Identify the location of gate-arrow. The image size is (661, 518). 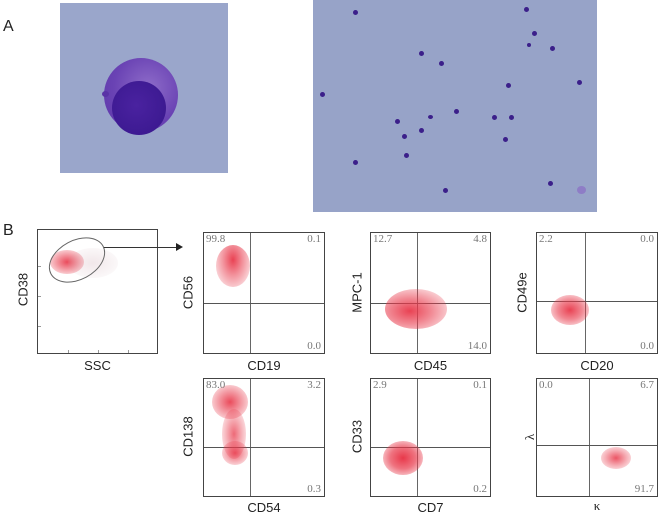
(140, 247).